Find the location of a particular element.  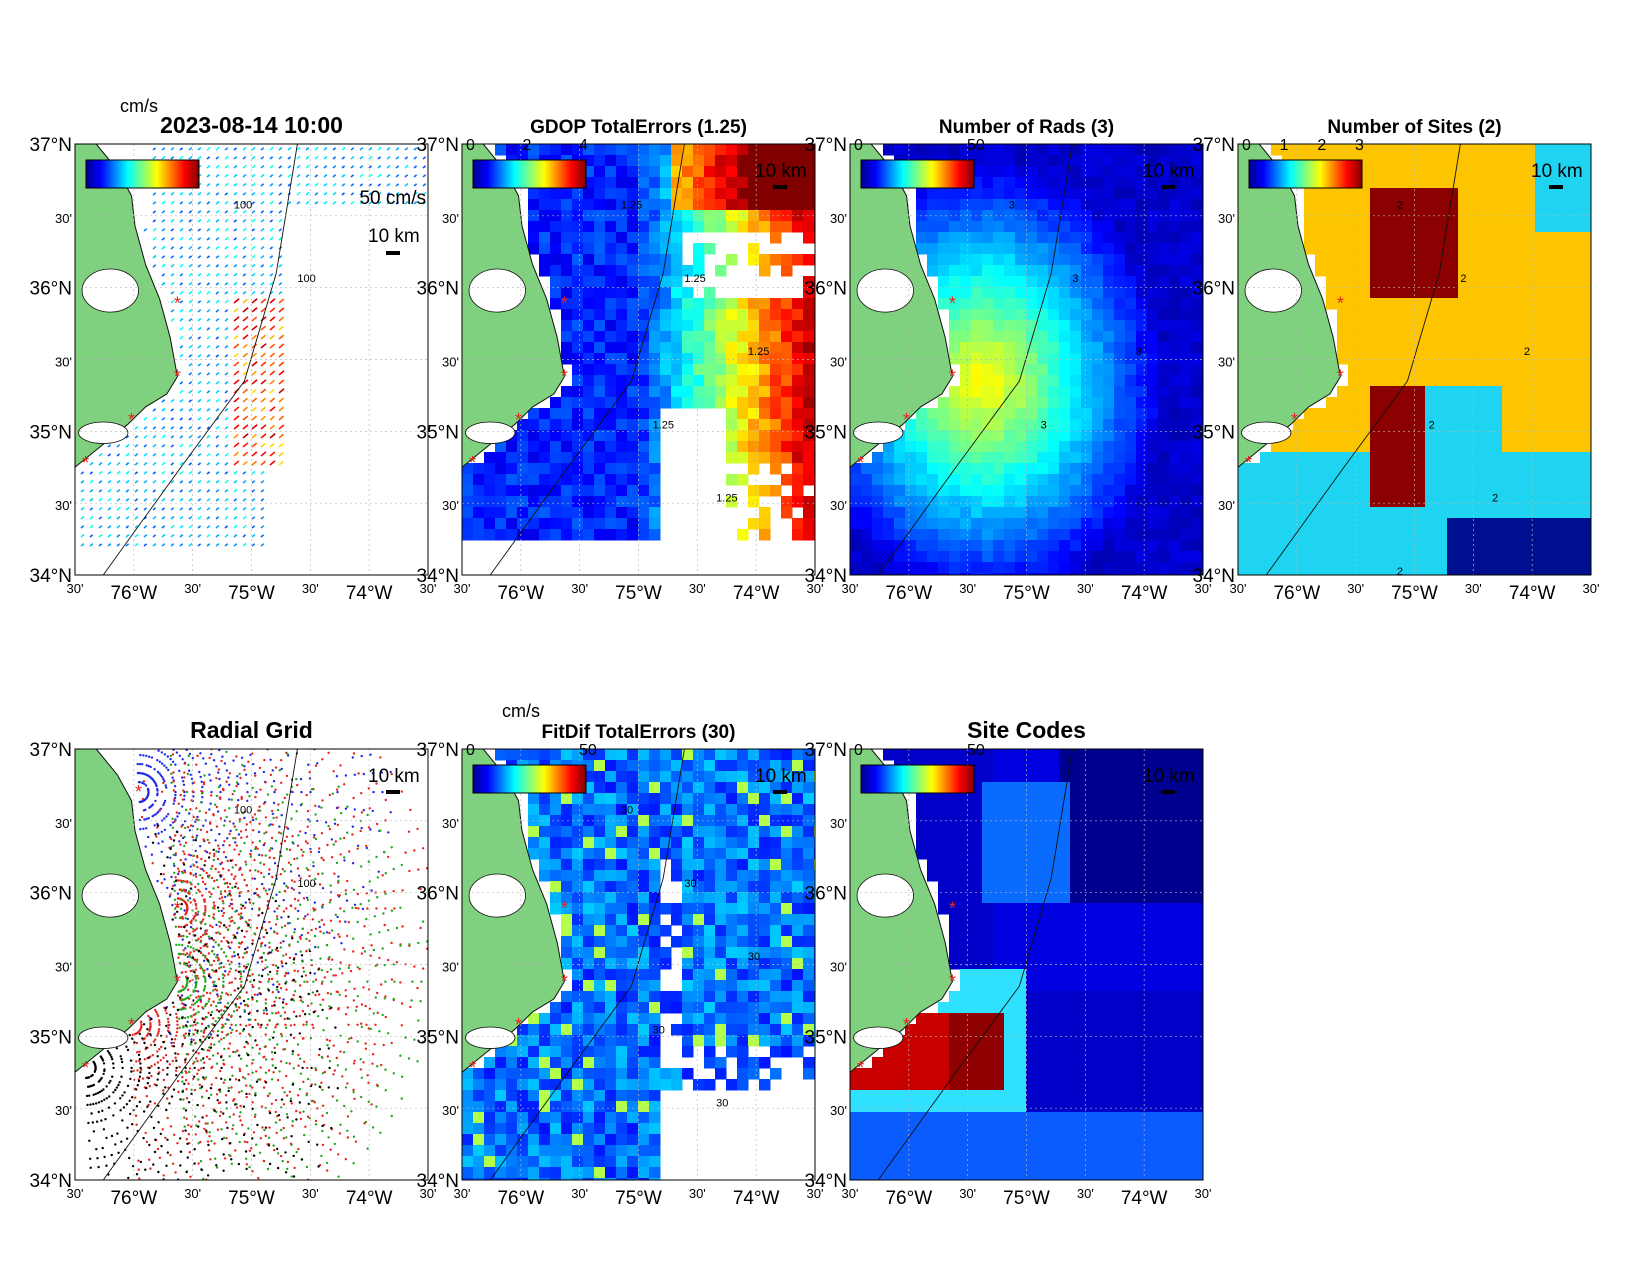

nsites-y-tick: 36°N is located at coordinates (1214, 289).